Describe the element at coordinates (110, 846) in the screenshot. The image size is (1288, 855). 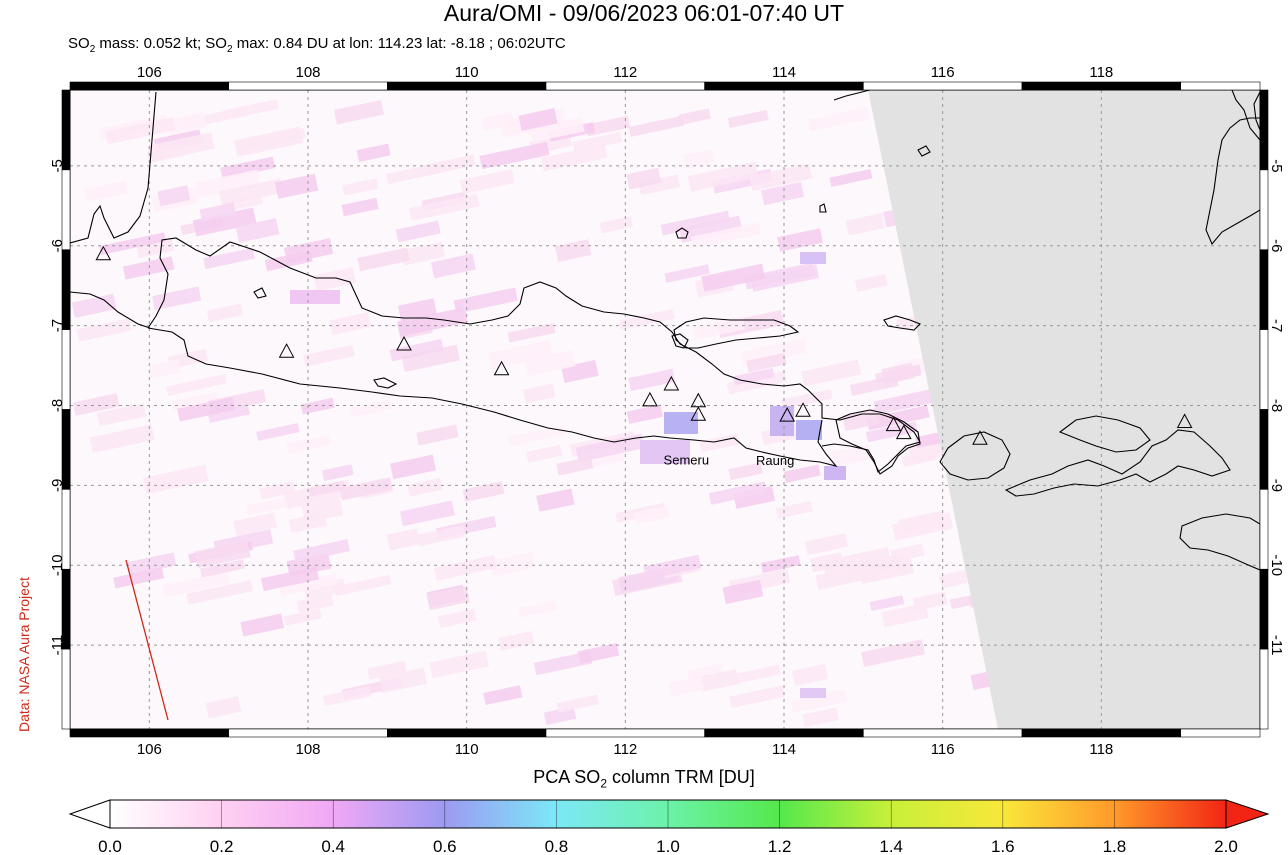
I see `colorbar-tick-label: 0.0` at that location.